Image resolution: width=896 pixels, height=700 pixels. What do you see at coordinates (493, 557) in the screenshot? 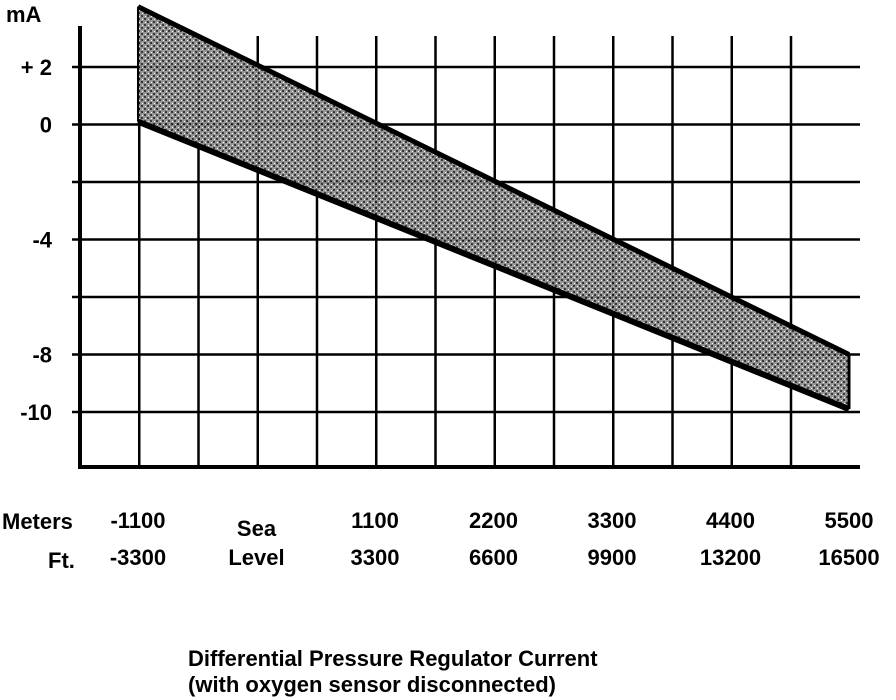
I see `x-tick-label-feet: 6600` at bounding box center [493, 557].